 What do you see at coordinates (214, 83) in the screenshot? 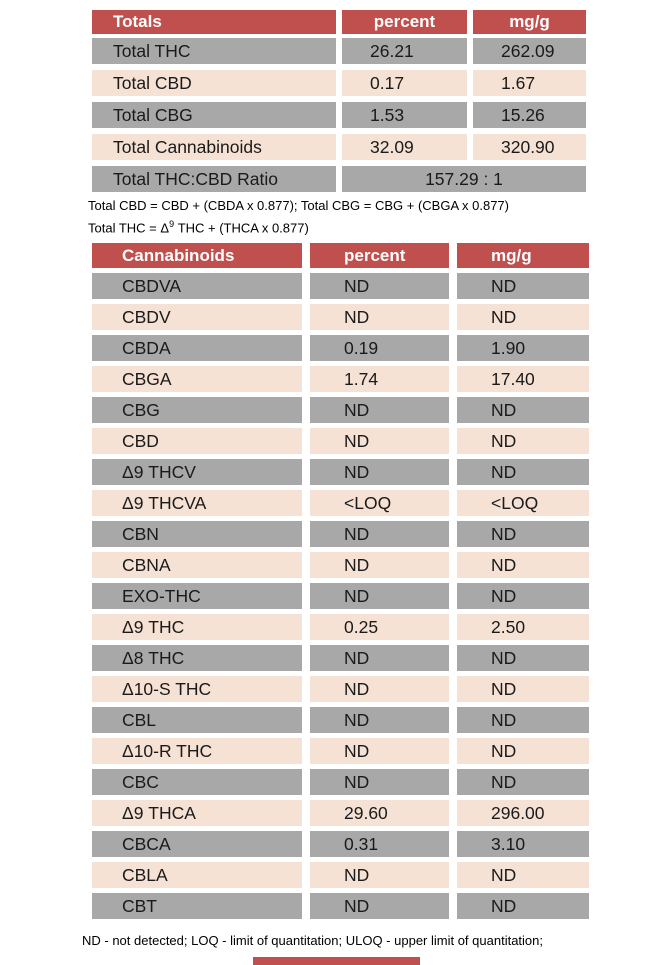
I see `analyte-label: Total CBD` at bounding box center [214, 83].